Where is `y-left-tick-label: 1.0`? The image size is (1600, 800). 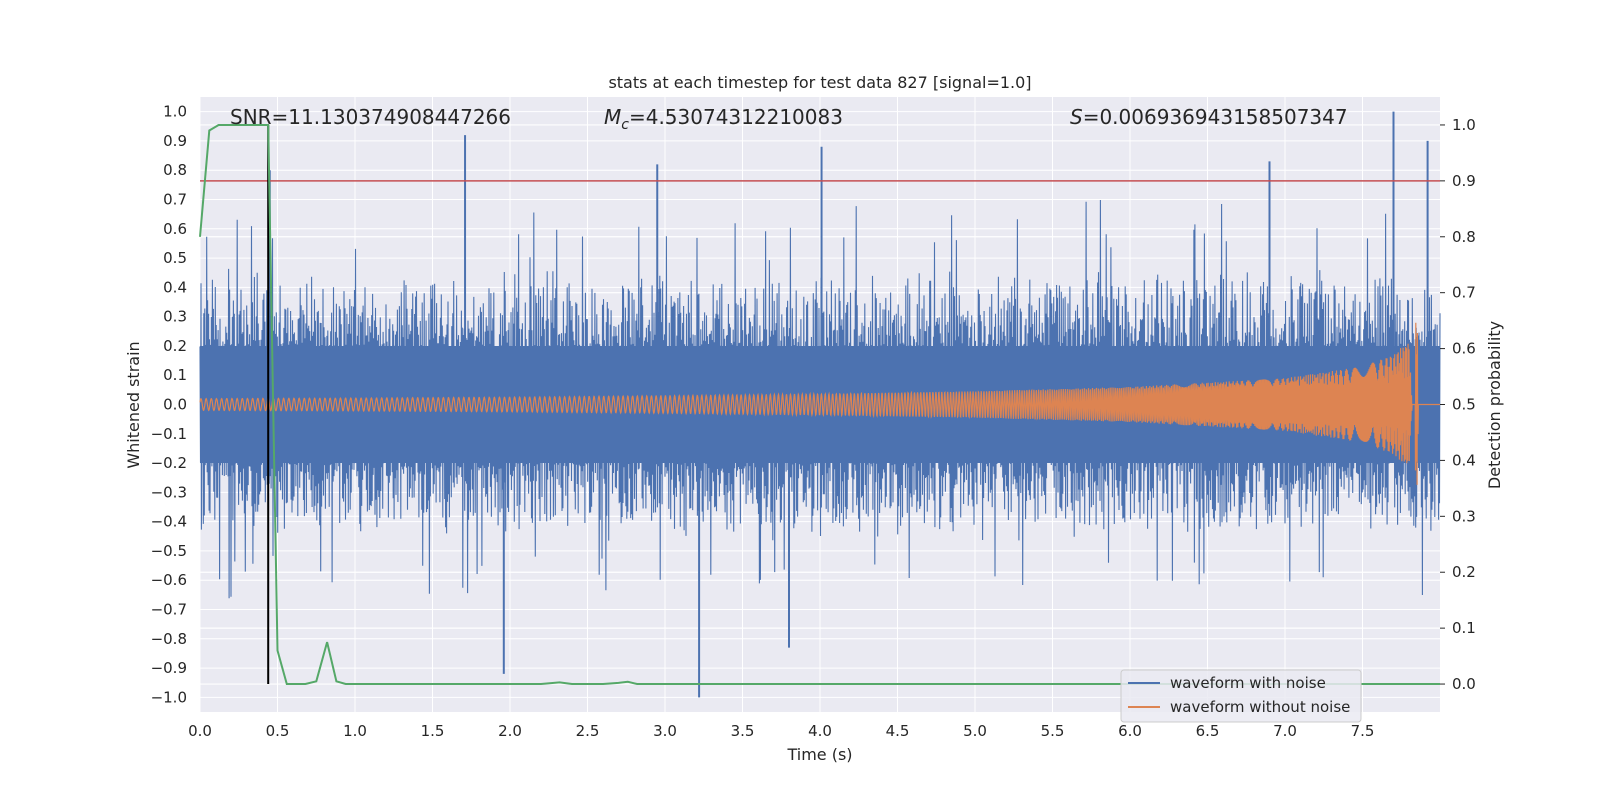 y-left-tick-label: 1.0 is located at coordinates (175, 112).